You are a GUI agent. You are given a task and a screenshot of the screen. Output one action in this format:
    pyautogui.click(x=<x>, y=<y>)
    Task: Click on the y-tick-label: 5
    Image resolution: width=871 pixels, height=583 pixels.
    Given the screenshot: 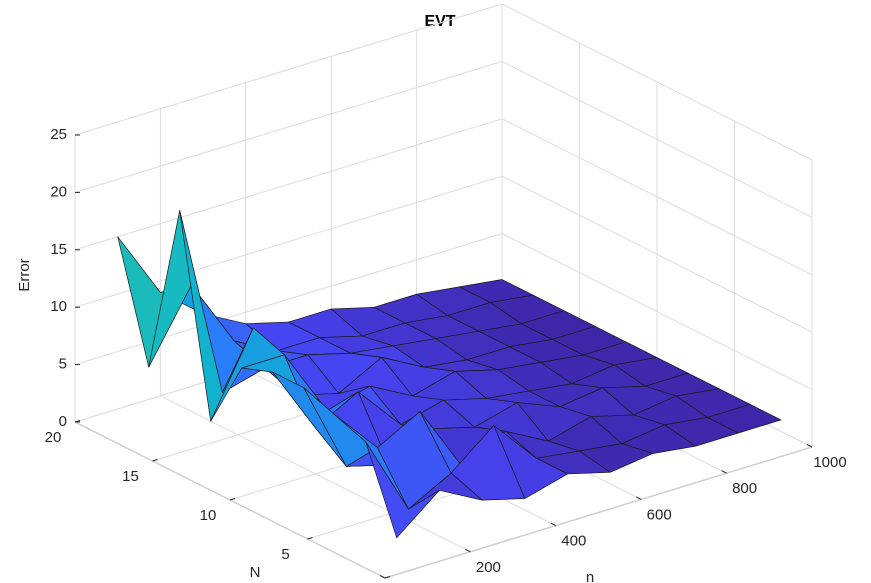 What is the action you would take?
    pyautogui.click(x=285, y=554)
    